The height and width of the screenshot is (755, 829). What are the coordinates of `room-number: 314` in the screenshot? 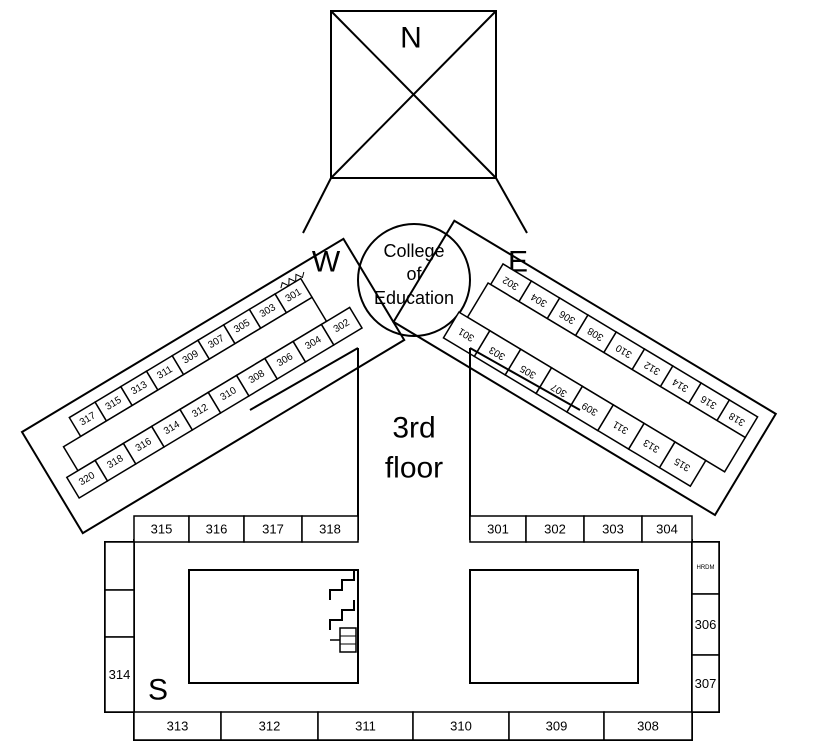 It's located at (120, 674).